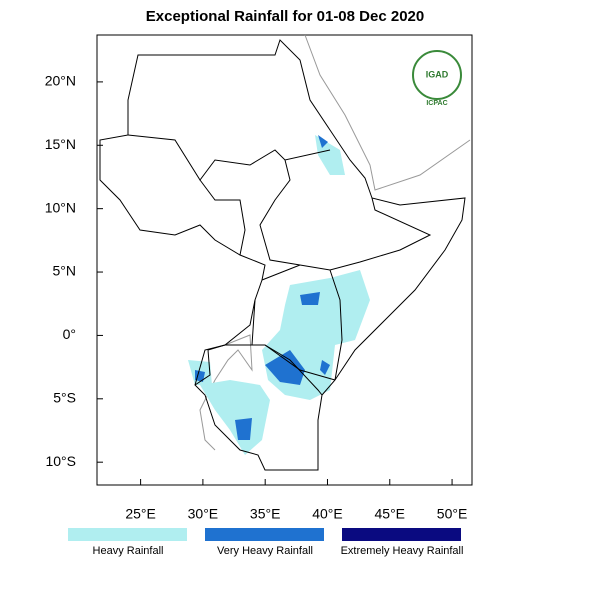 Image resolution: width=600 pixels, height=605 pixels. Describe the element at coordinates (128, 551) in the screenshot. I see `legend-label: Heavy Rainfall` at that location.